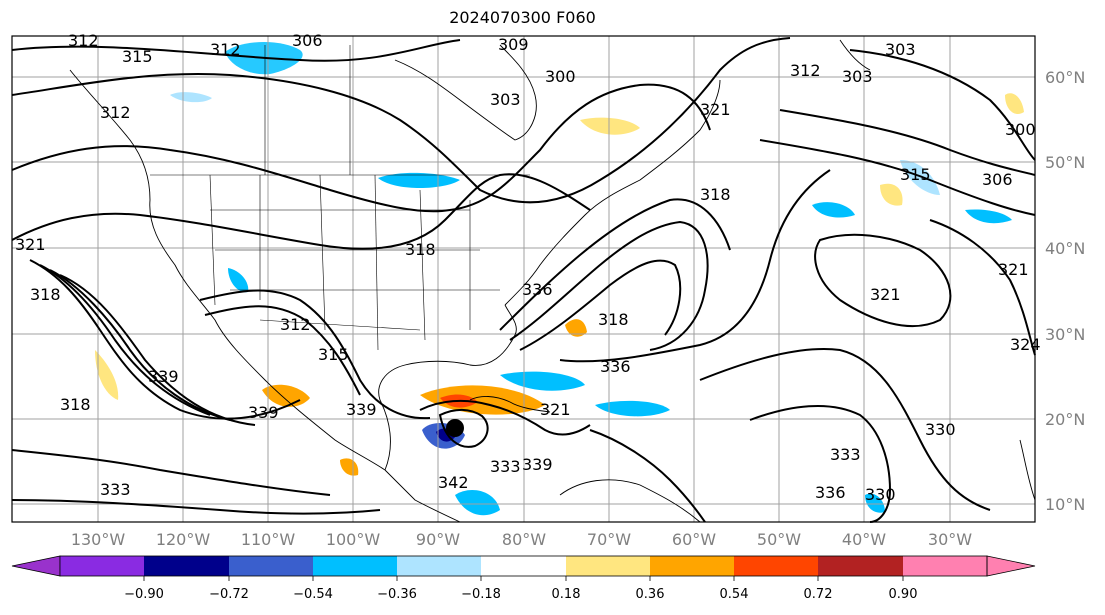 Image resolution: width=1105 pixels, height=615 pixels. Describe the element at coordinates (734, 594) in the screenshot. I see `colorbar-tick-label: 0.54` at that location.